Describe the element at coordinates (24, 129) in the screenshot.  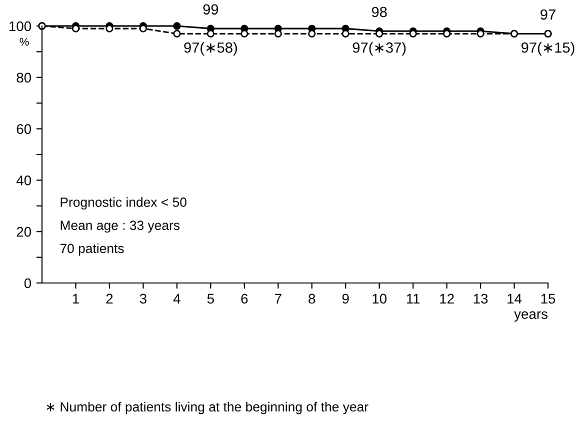
I see `y-tick-label: 60` at that location.